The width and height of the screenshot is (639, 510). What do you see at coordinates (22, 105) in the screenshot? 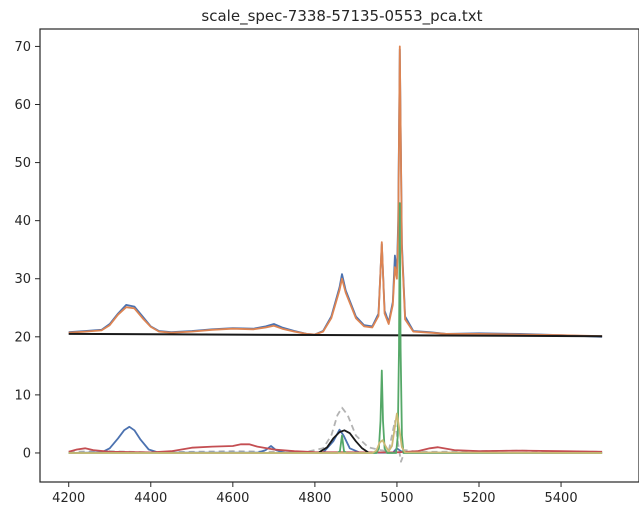
I see `y-tick-label: 60` at bounding box center [22, 105].